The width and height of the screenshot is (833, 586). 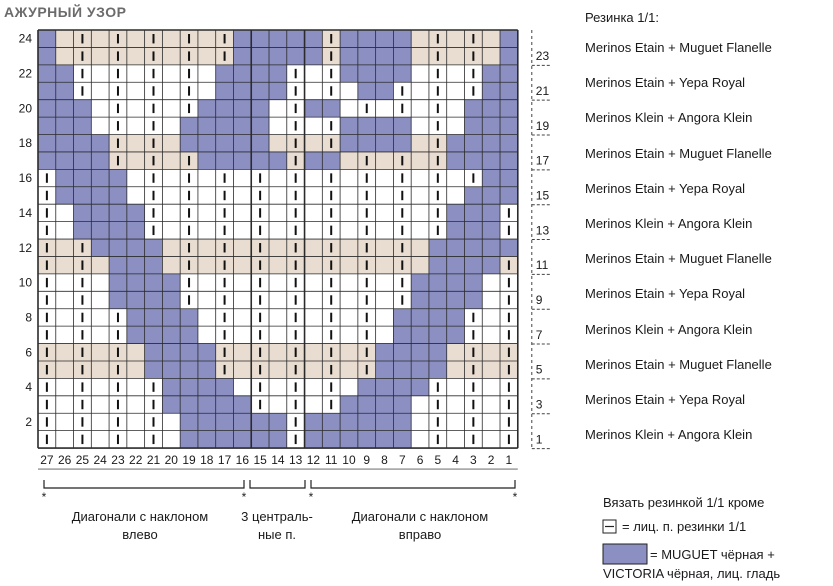 What do you see at coordinates (539, 370) in the screenshot?
I see `row-label-right: 5` at bounding box center [539, 370].